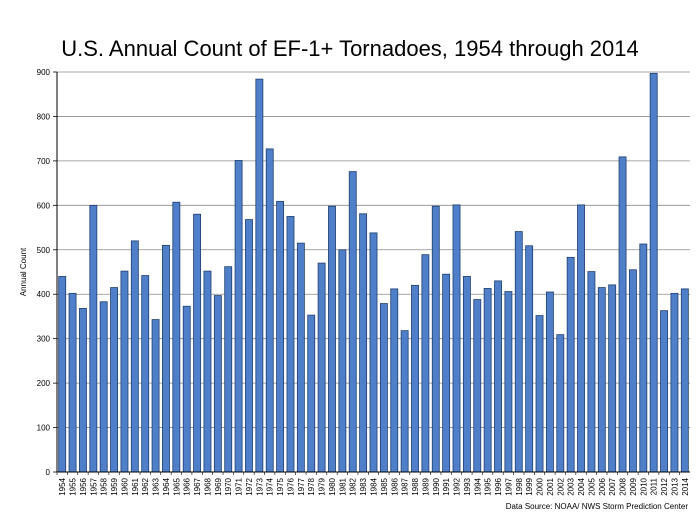  What do you see at coordinates (104, 486) in the screenshot?
I see `x-tick-label: 1958` at bounding box center [104, 486].